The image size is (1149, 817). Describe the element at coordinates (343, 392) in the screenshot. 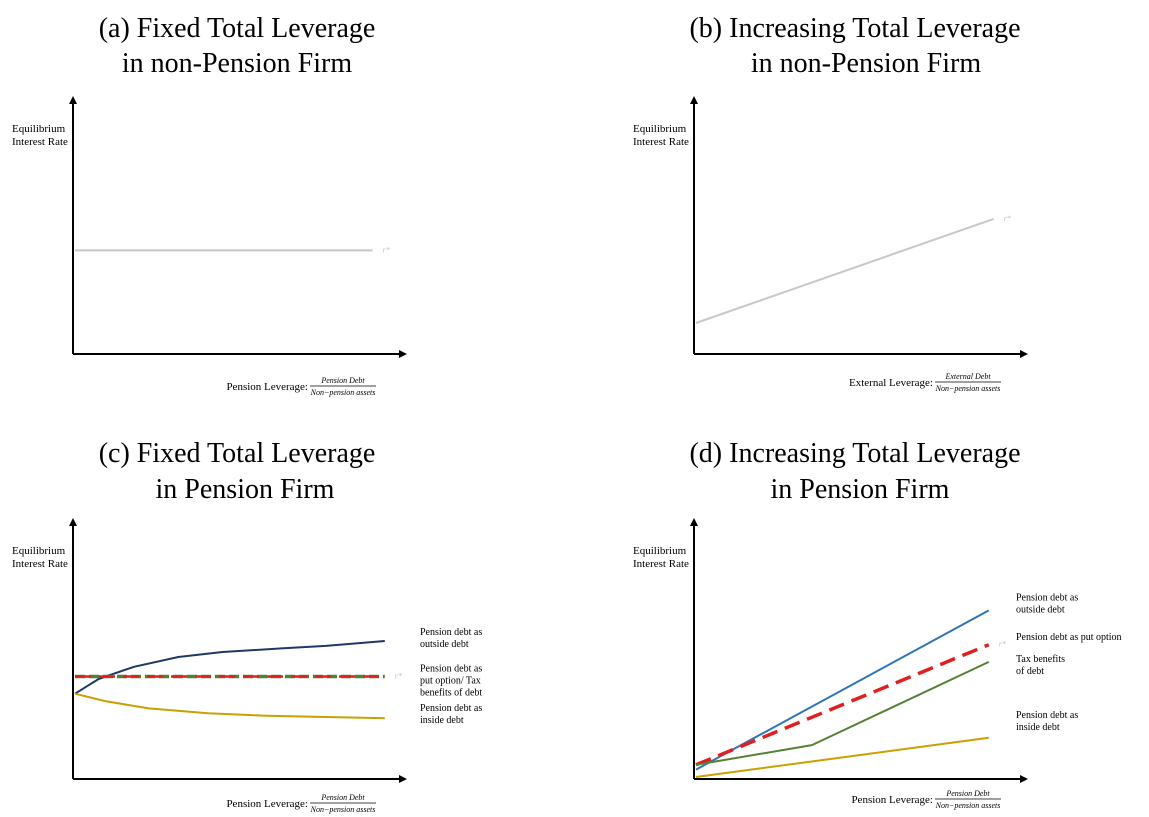

I see `panel-a-xlabel-denominator: Non−pension assets` at that location.